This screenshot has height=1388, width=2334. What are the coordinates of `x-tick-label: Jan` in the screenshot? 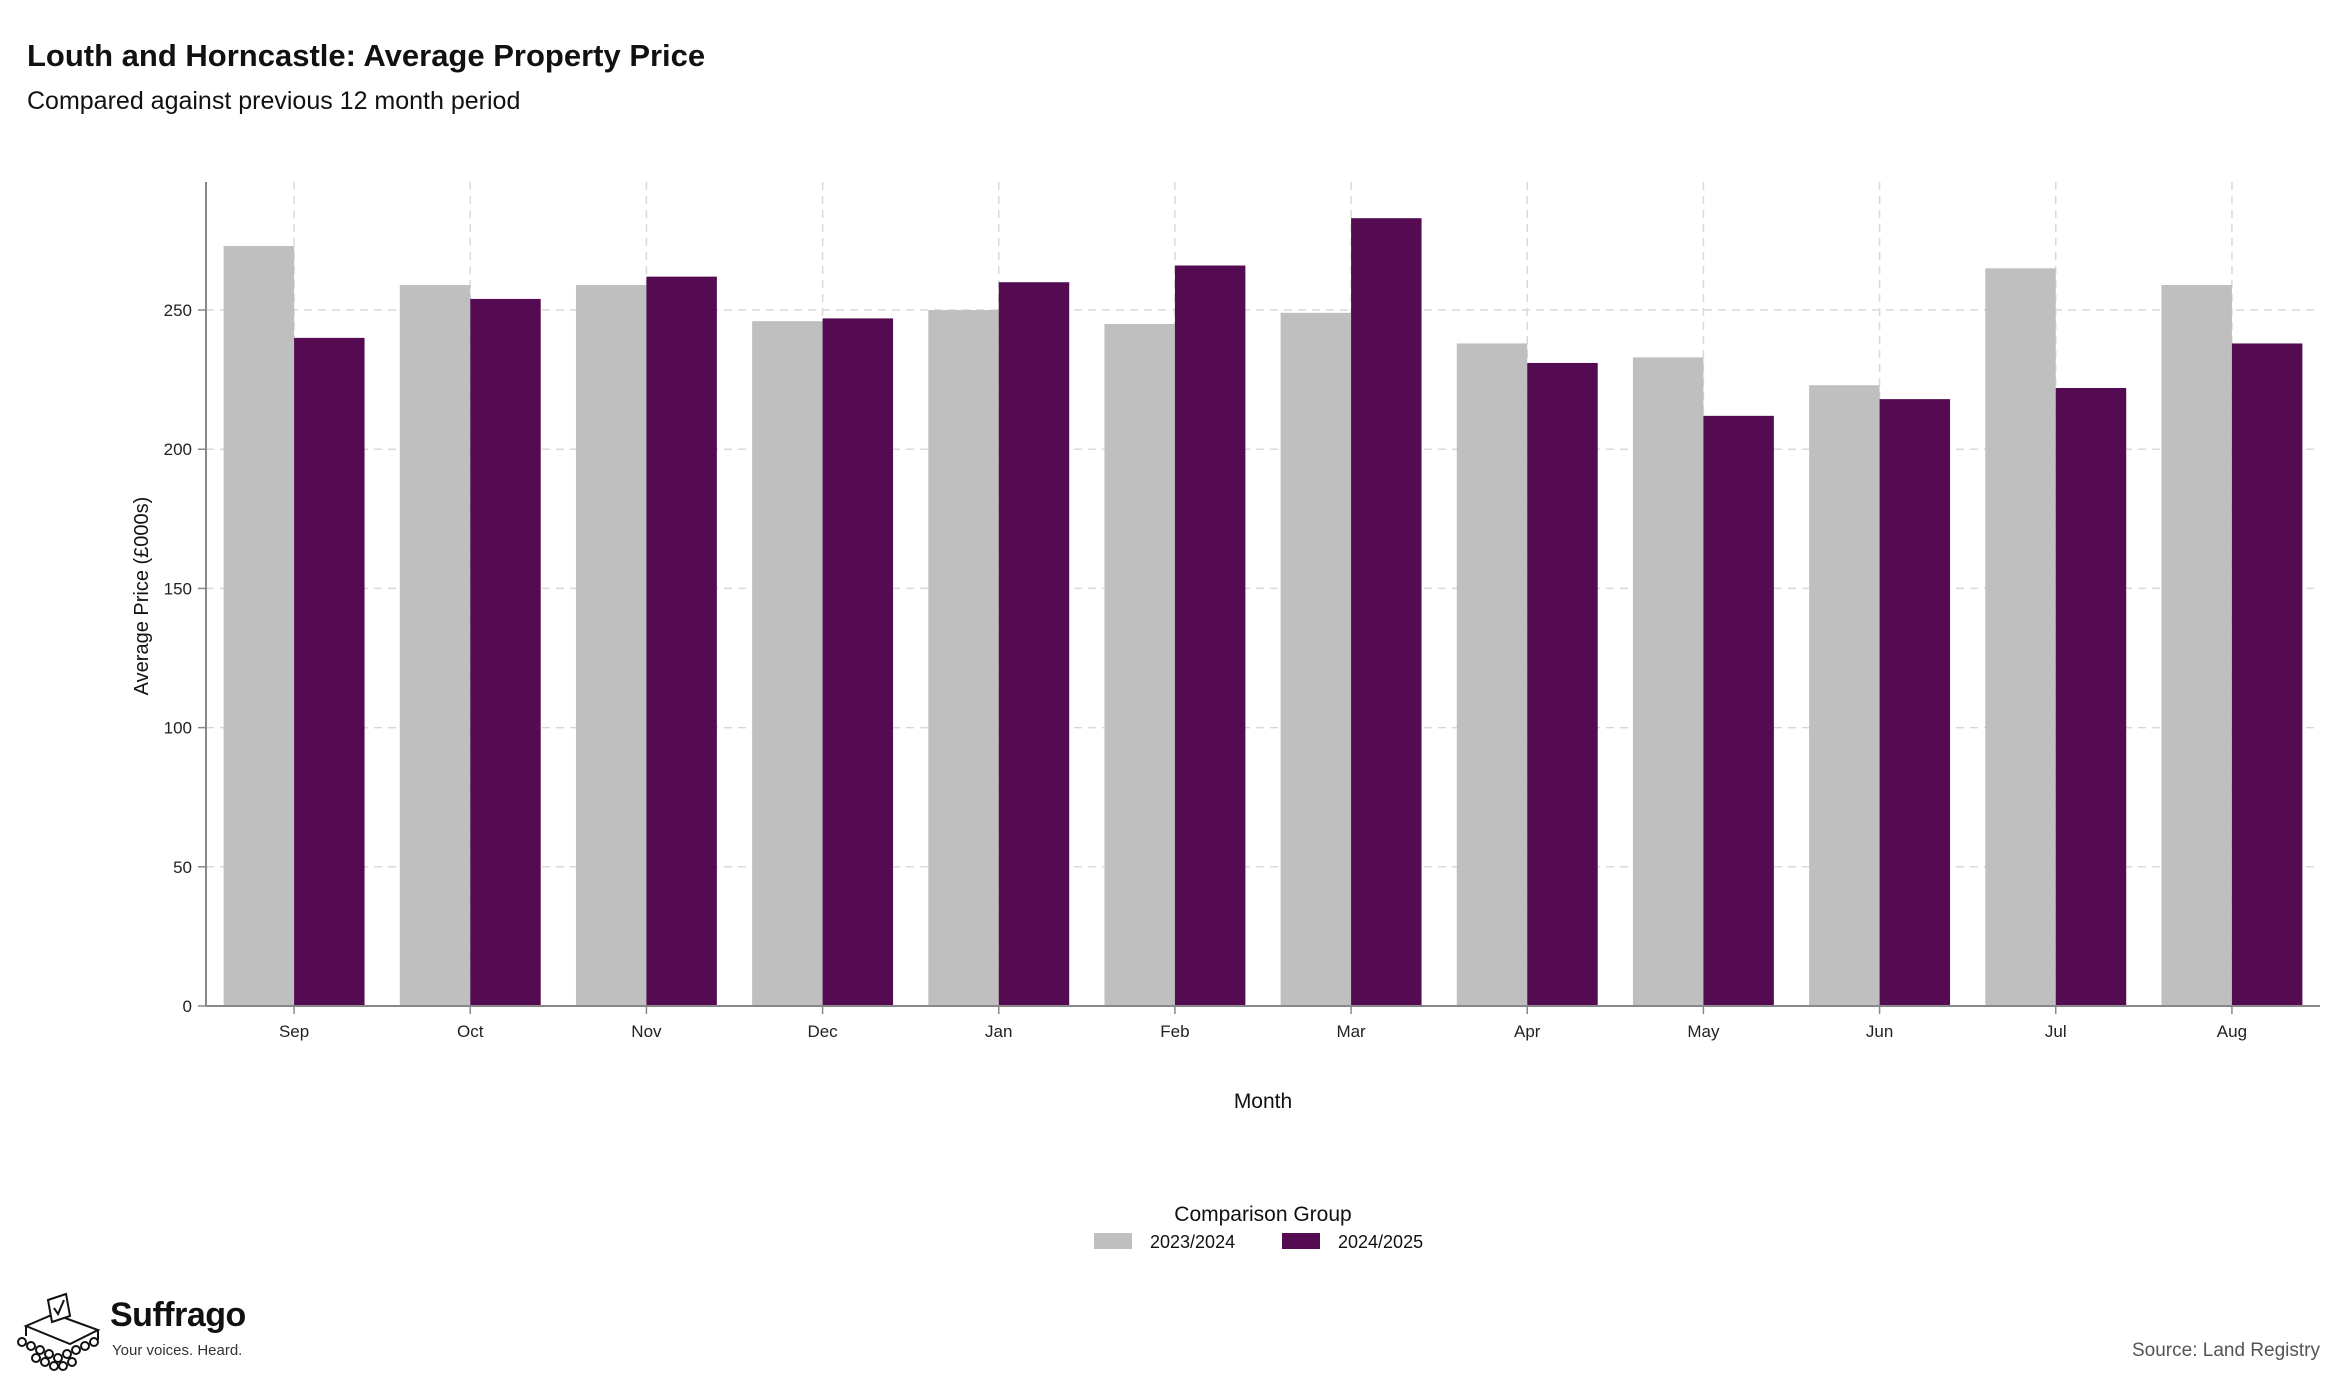 It's located at (998, 1031).